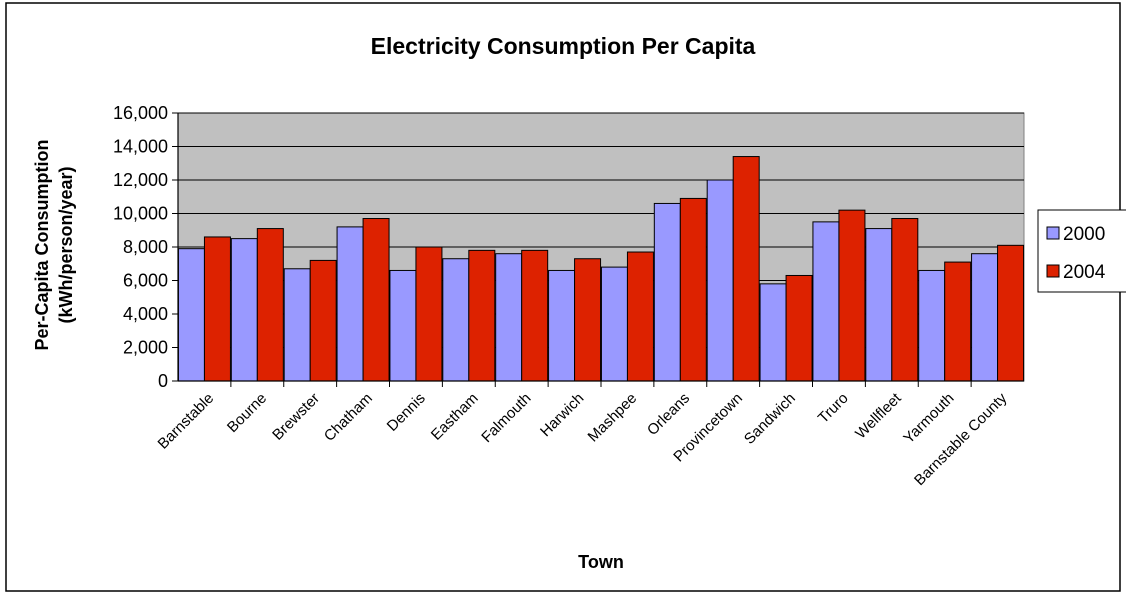 The height and width of the screenshot is (595, 1126). I want to click on legend-label-2000: 2000, so click(1084, 234).